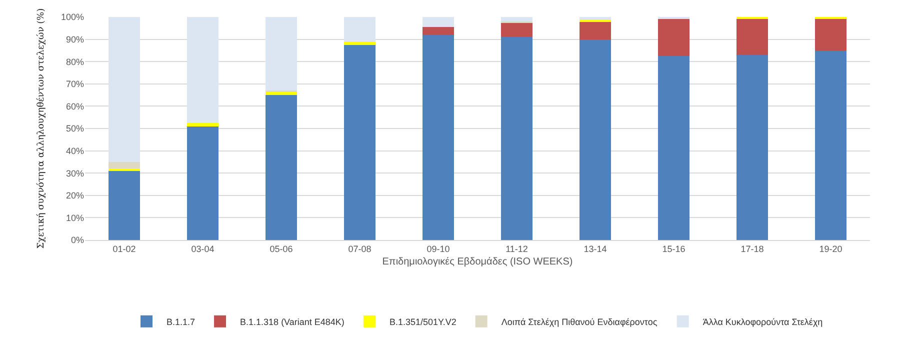 This screenshot has height=348, width=900. Describe the element at coordinates (517, 249) in the screenshot. I see `x-tick-label: 11-12` at that location.